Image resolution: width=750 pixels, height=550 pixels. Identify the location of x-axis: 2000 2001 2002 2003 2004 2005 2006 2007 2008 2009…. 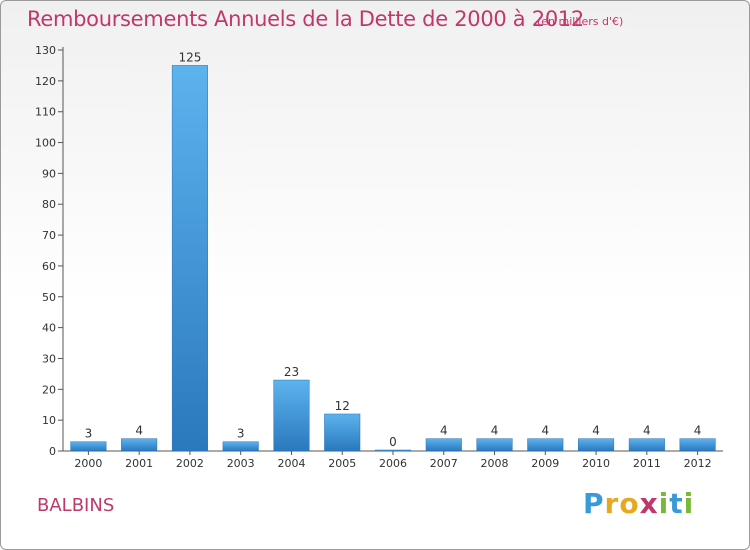
(393, 460).